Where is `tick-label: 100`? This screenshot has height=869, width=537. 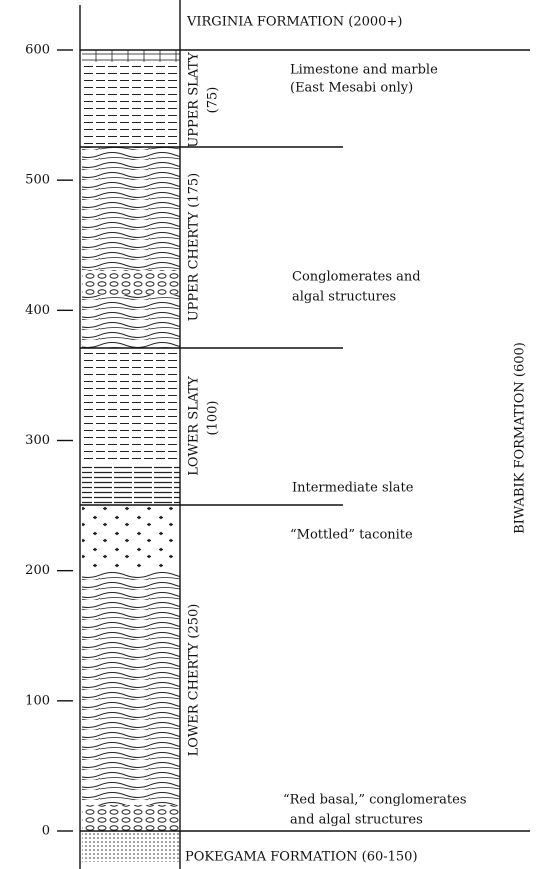 tick-label: 100 is located at coordinates (37, 700).